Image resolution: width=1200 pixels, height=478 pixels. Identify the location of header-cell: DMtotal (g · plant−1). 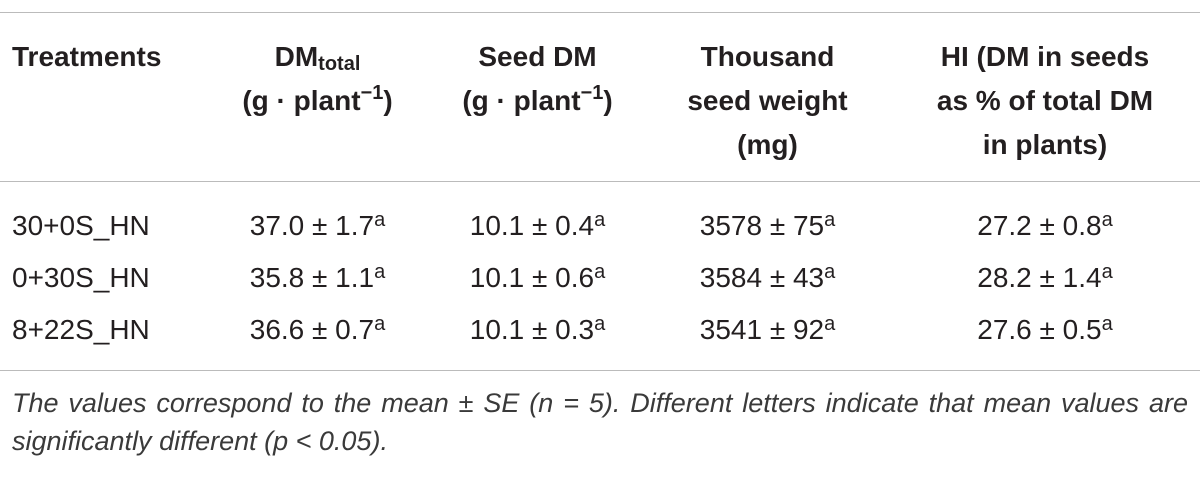
(317, 97).